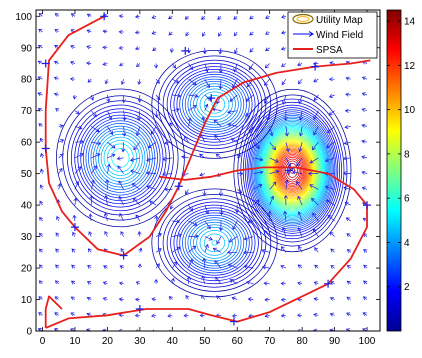  I want to click on y-tick-label: 10, so click(27, 300).